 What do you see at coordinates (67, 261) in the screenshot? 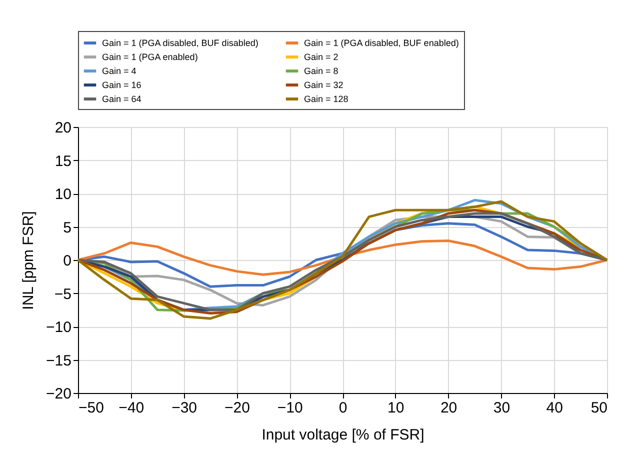
I see `y-tick-label: 0` at bounding box center [67, 261].